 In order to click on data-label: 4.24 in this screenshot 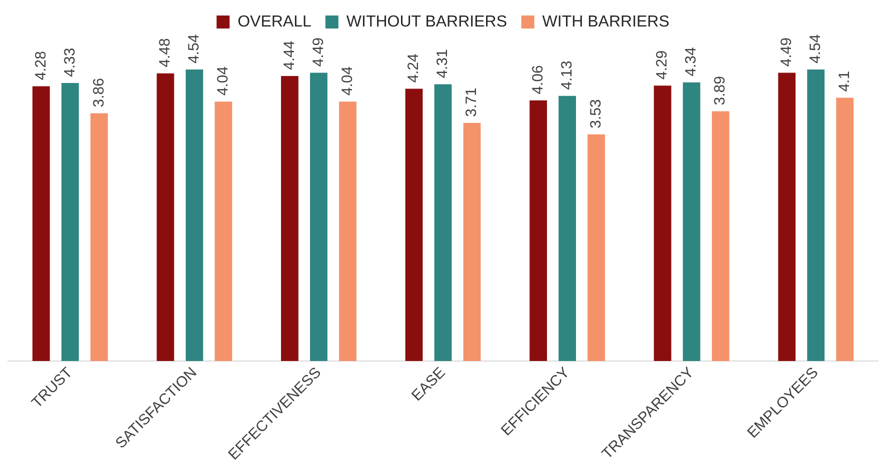, I will do `click(413, 68)`.